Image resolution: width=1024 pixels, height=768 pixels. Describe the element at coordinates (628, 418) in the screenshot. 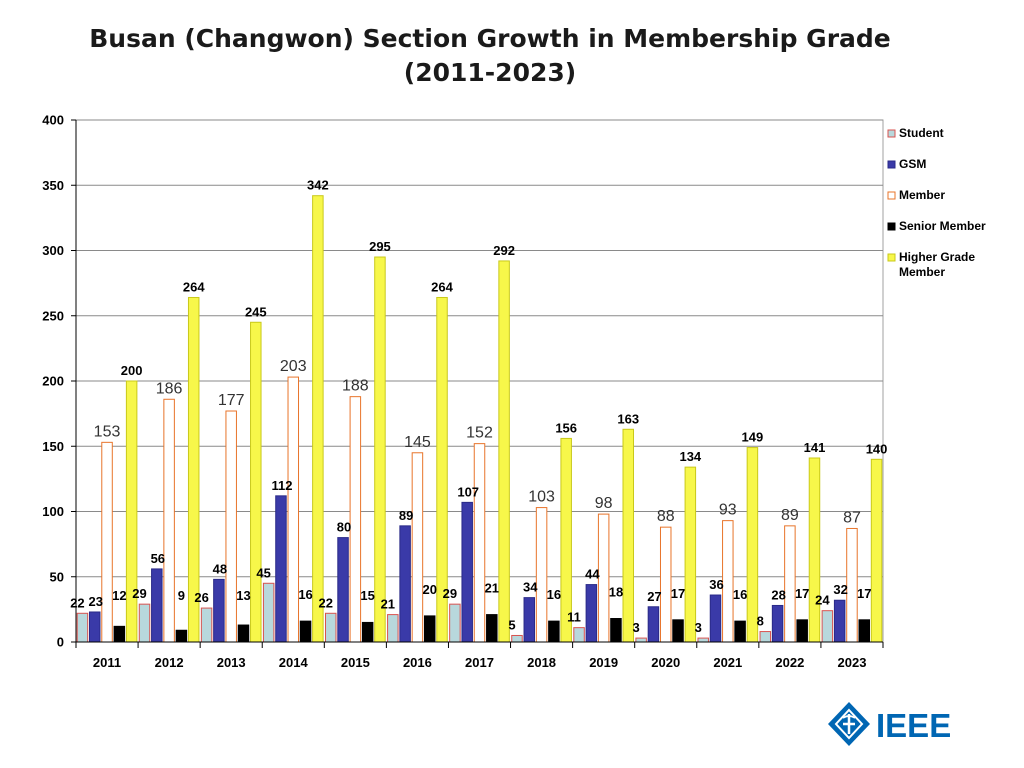

I see `data-label: 163` at that location.